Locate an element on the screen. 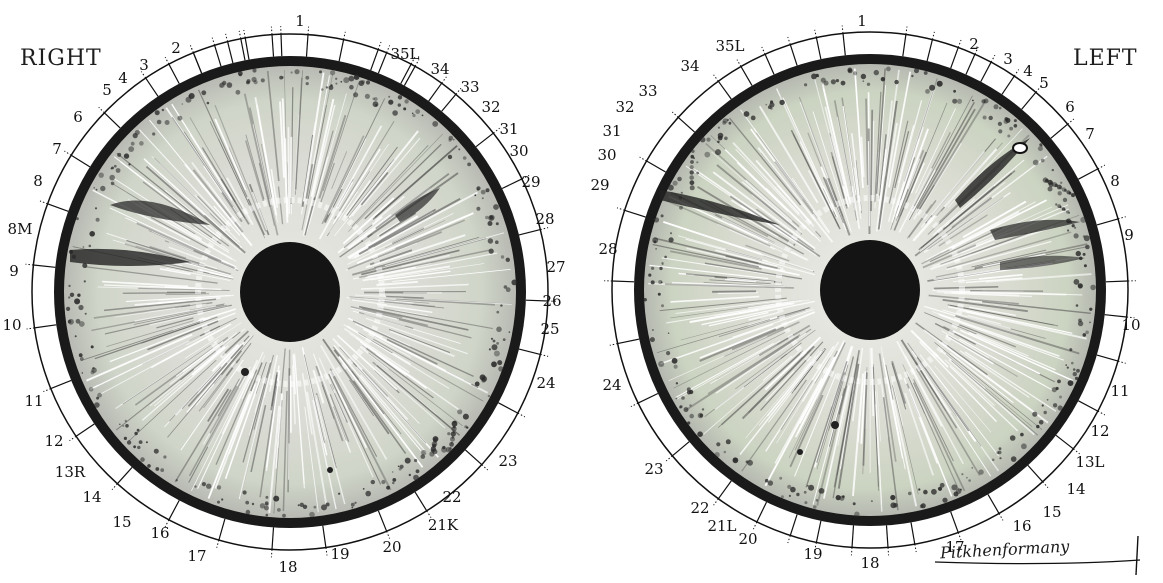 The height and width of the screenshot is (583, 1163). iris-fiber is located at coordinates (289, 397).